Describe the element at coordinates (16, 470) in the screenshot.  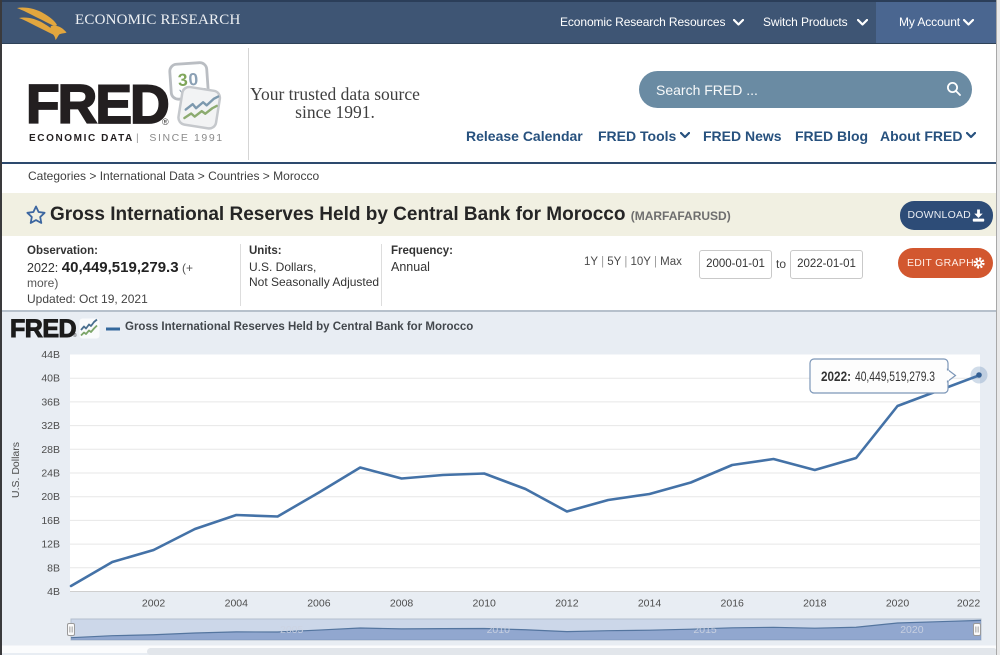
I see `svg-text: U.S. Dollars` at that location.